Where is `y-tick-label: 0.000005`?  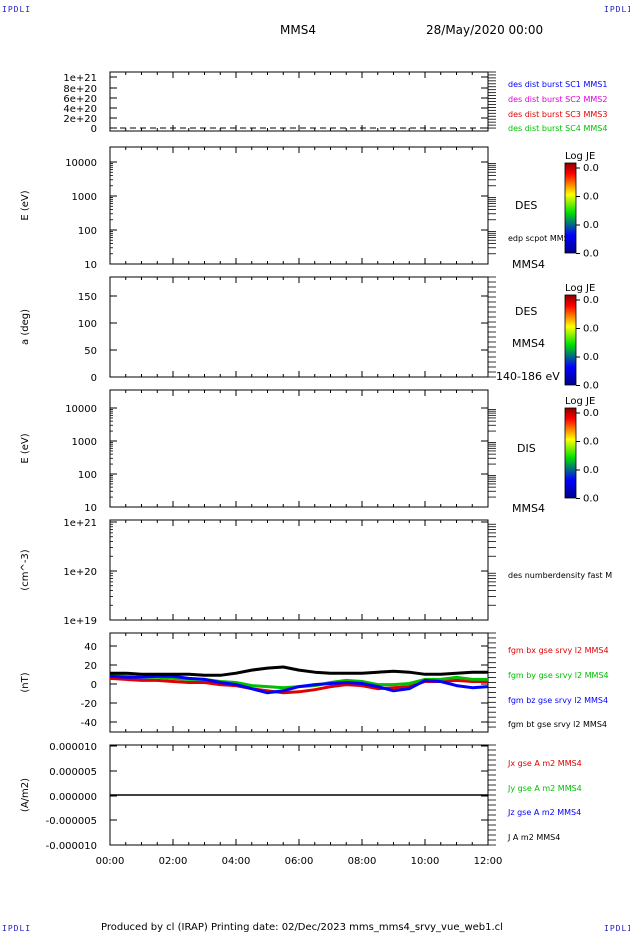 y-tick-label: 0.000005 is located at coordinates (73, 772).